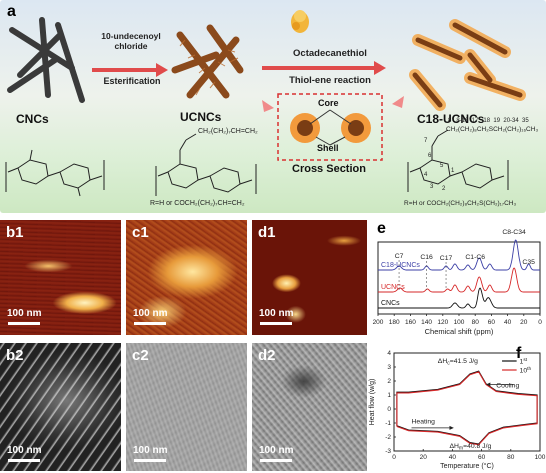  I want to click on step2-reagent: Octadecanethiol, so click(330, 53).